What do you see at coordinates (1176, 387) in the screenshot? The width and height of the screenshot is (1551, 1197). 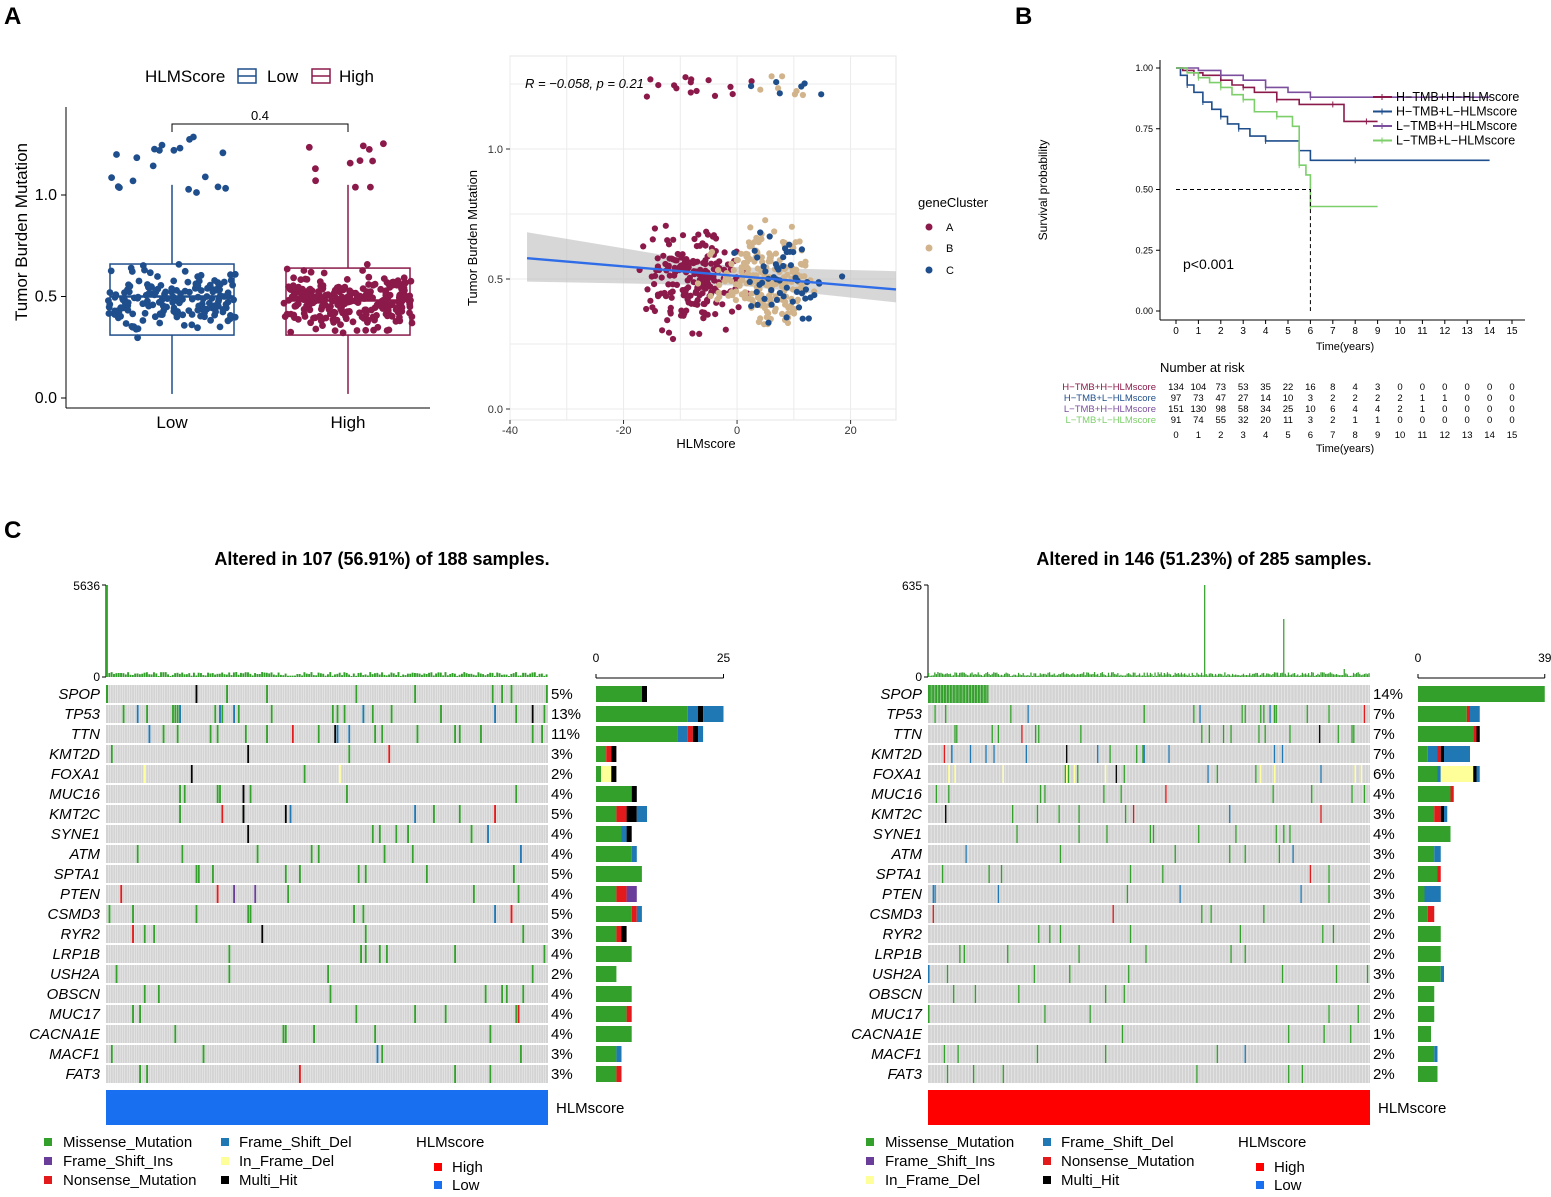 I see `risk-value: 134` at bounding box center [1176, 387].